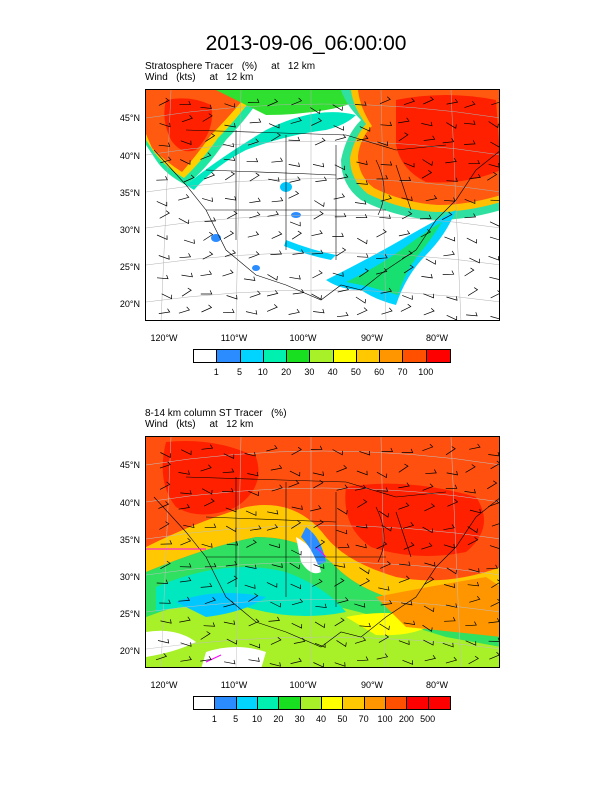 The image size is (612, 792). I want to click on colorbar-label: 50, so click(342, 719).